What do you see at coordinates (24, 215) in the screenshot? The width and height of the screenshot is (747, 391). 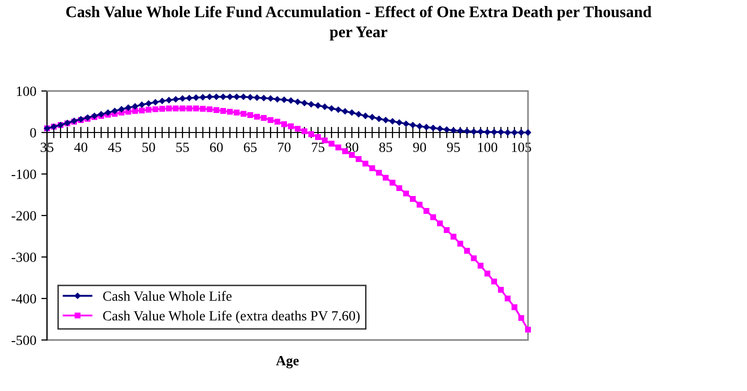 I see `y-tick-label: -200` at bounding box center [24, 215].